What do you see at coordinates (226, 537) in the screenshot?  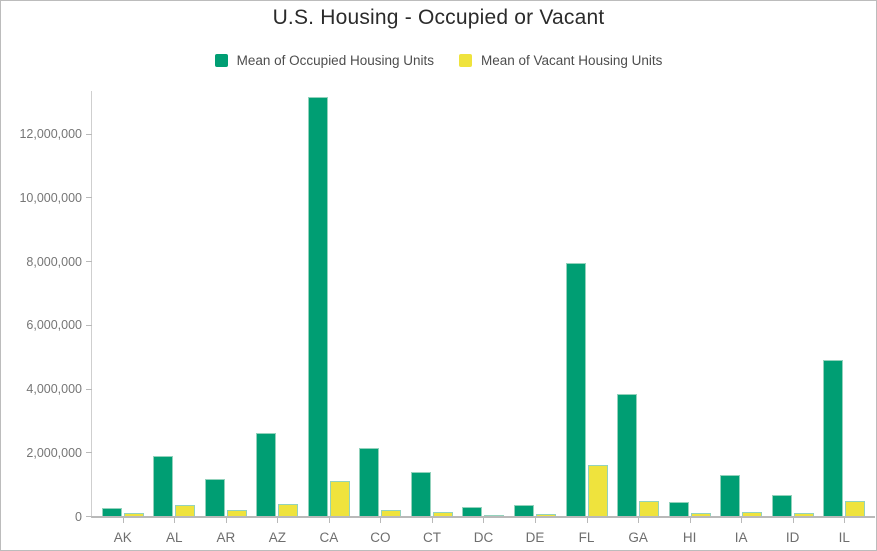 I see `x-axis-label-ar: AR` at bounding box center [226, 537].